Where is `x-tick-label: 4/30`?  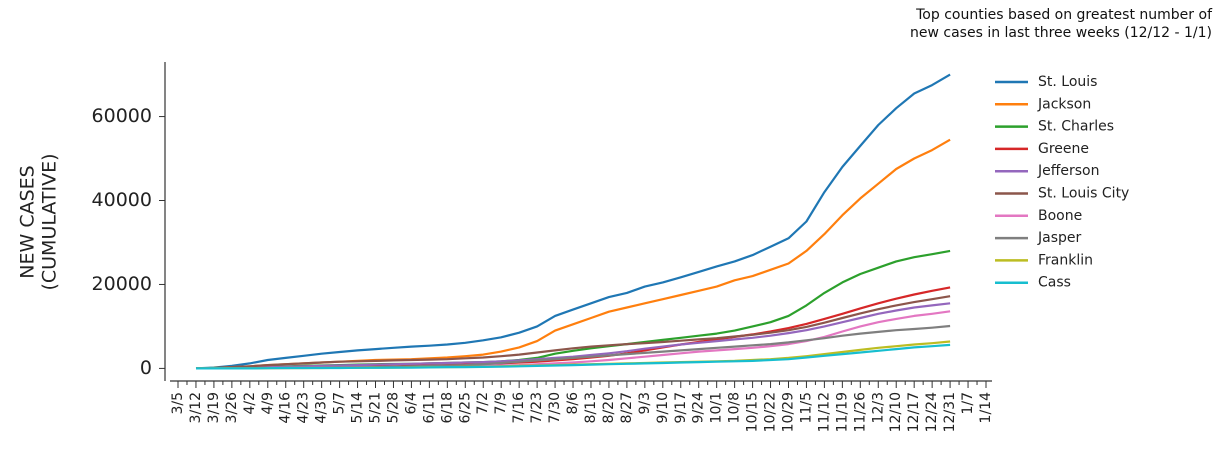 x-tick-label: 4/30 is located at coordinates (322, 407).